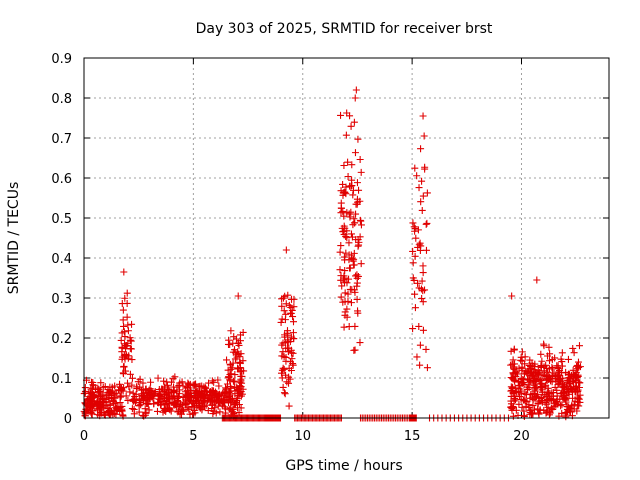  What do you see at coordinates (84, 436) in the screenshot?
I see `x-tick-label: 0` at bounding box center [84, 436].